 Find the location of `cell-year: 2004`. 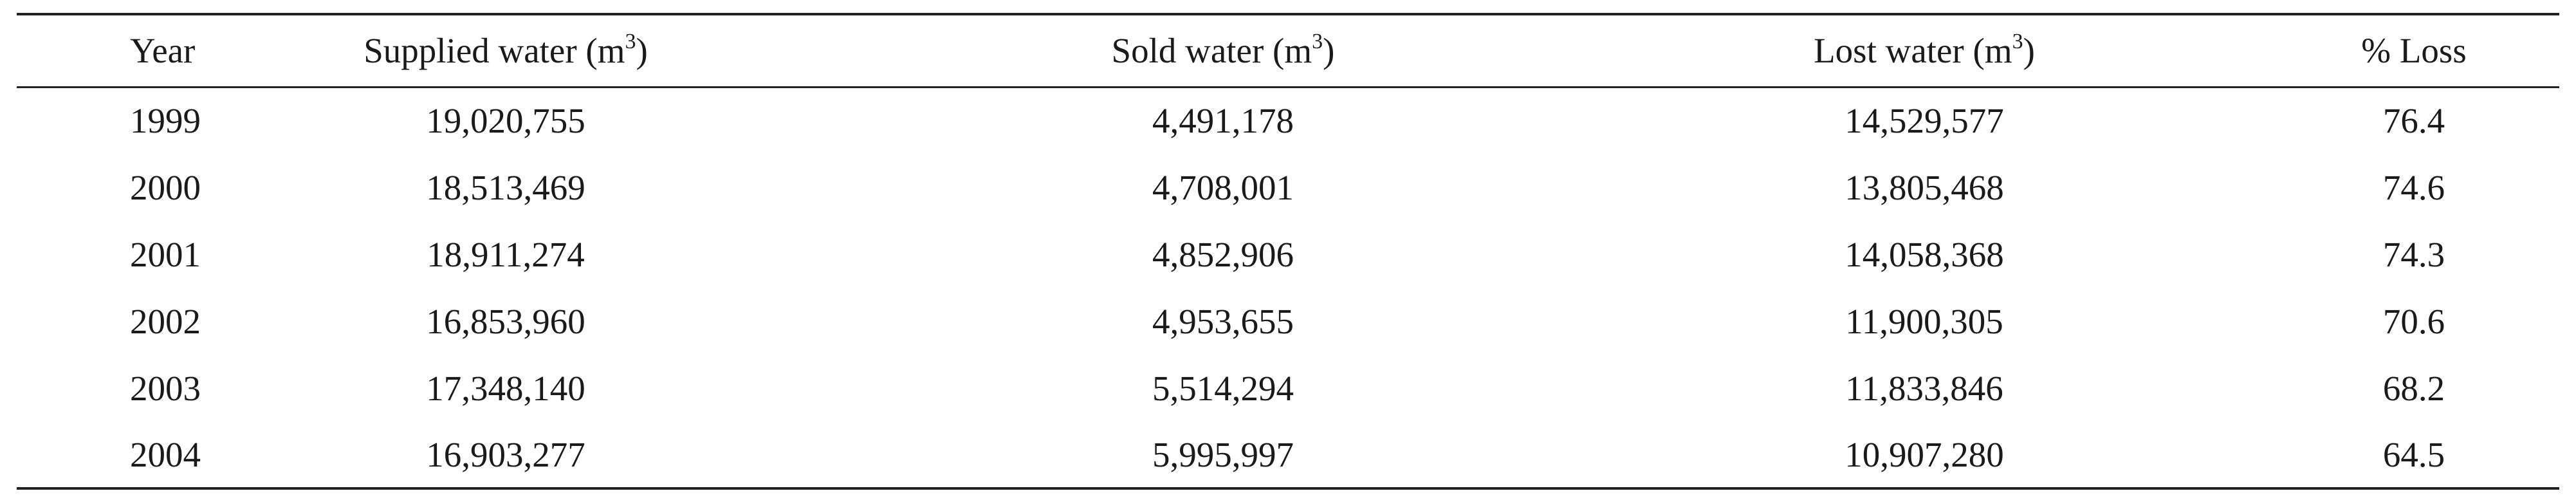

cell-year: 2004 is located at coordinates (109, 455).